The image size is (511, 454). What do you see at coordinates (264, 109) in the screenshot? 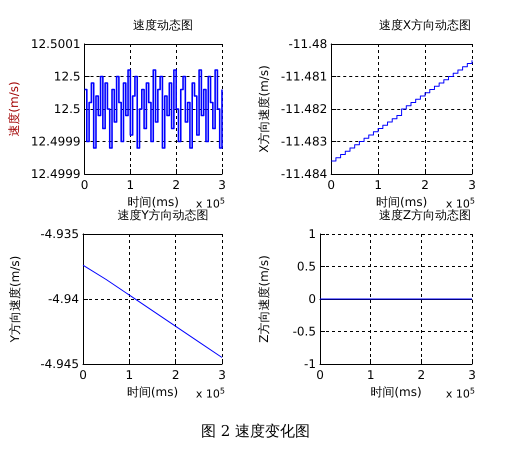
I see `y-axis-title: X方向速度(m/s)` at bounding box center [264, 109].